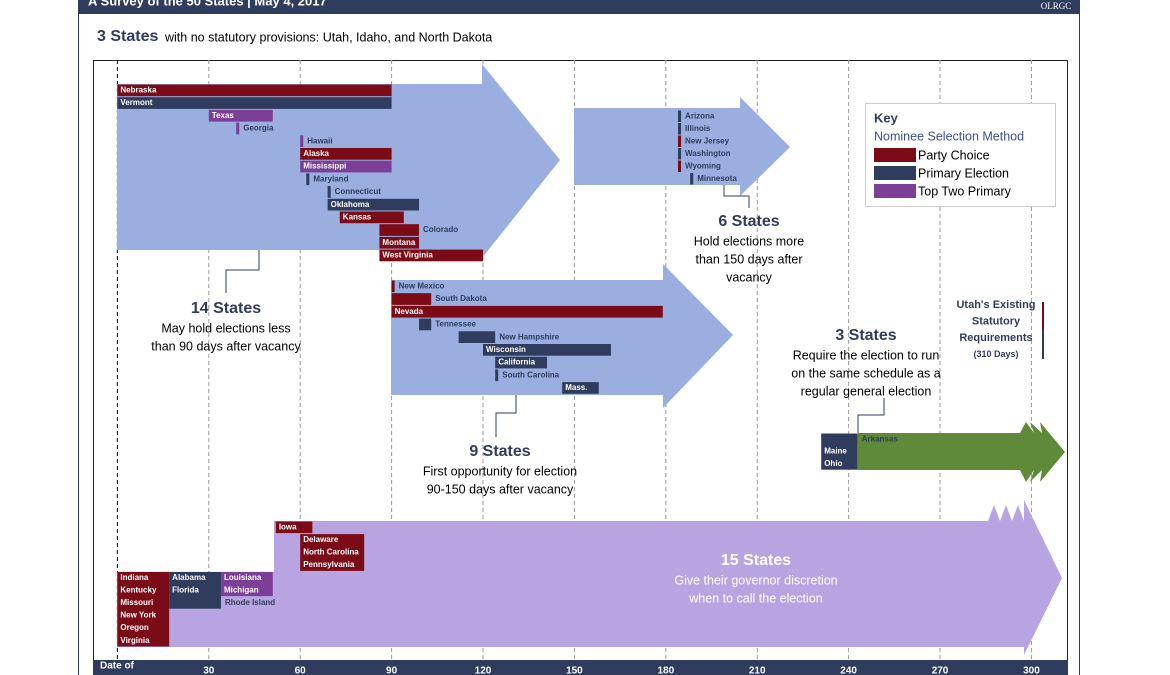 This screenshot has height=675, width=1170. I want to click on bar-label: Maine, so click(835, 451).